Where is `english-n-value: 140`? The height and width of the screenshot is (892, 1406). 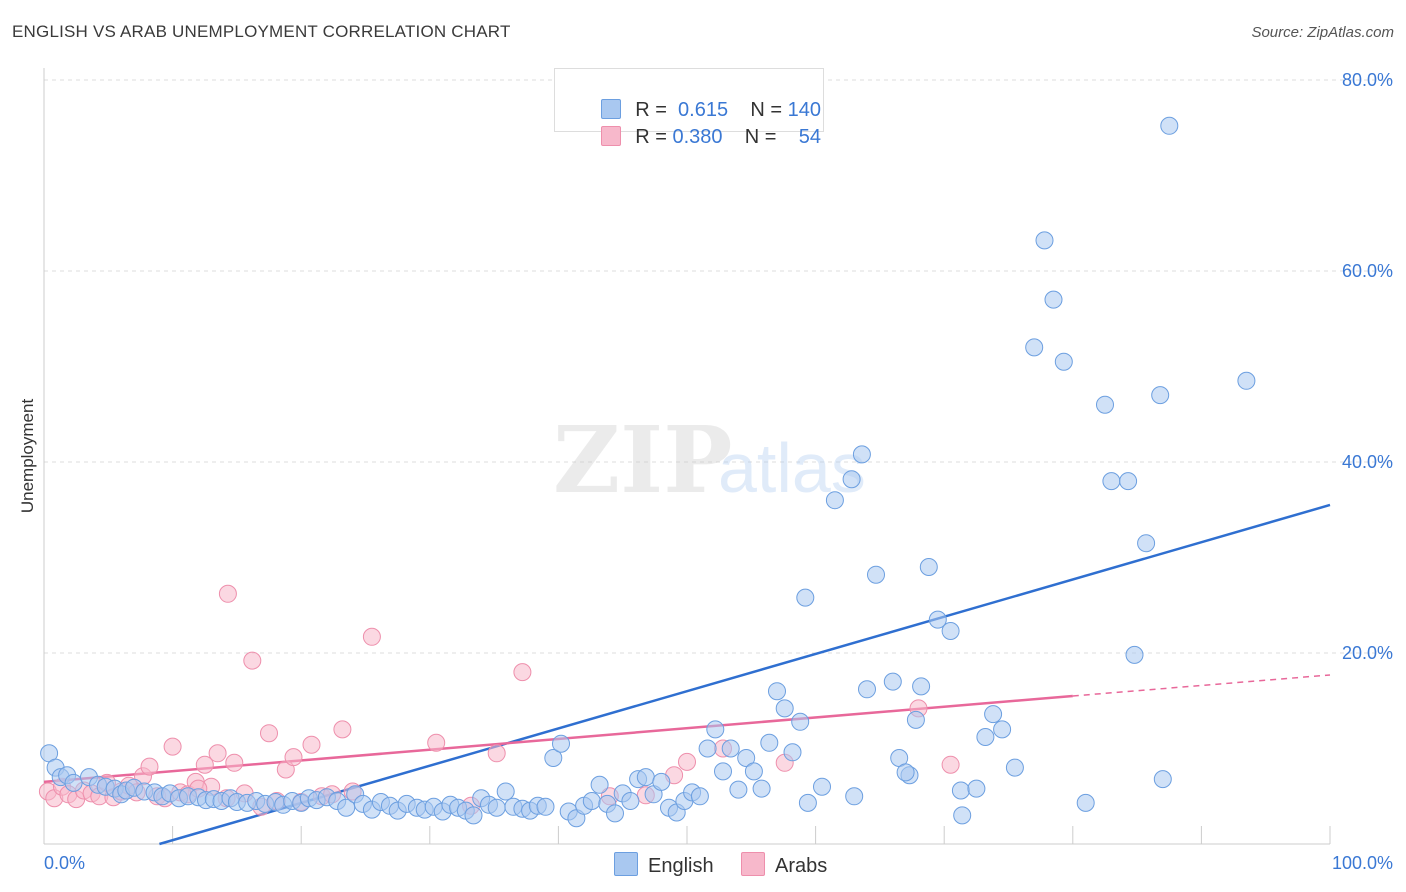
english-n-value: 140 is located at coordinates (804, 110).